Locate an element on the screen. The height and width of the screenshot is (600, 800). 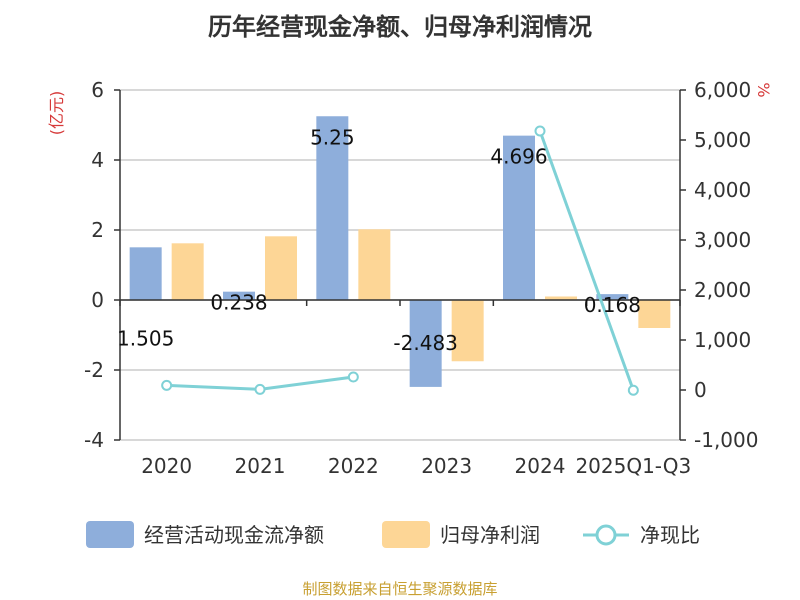
category-label: 2023 is located at coordinates (446, 466).